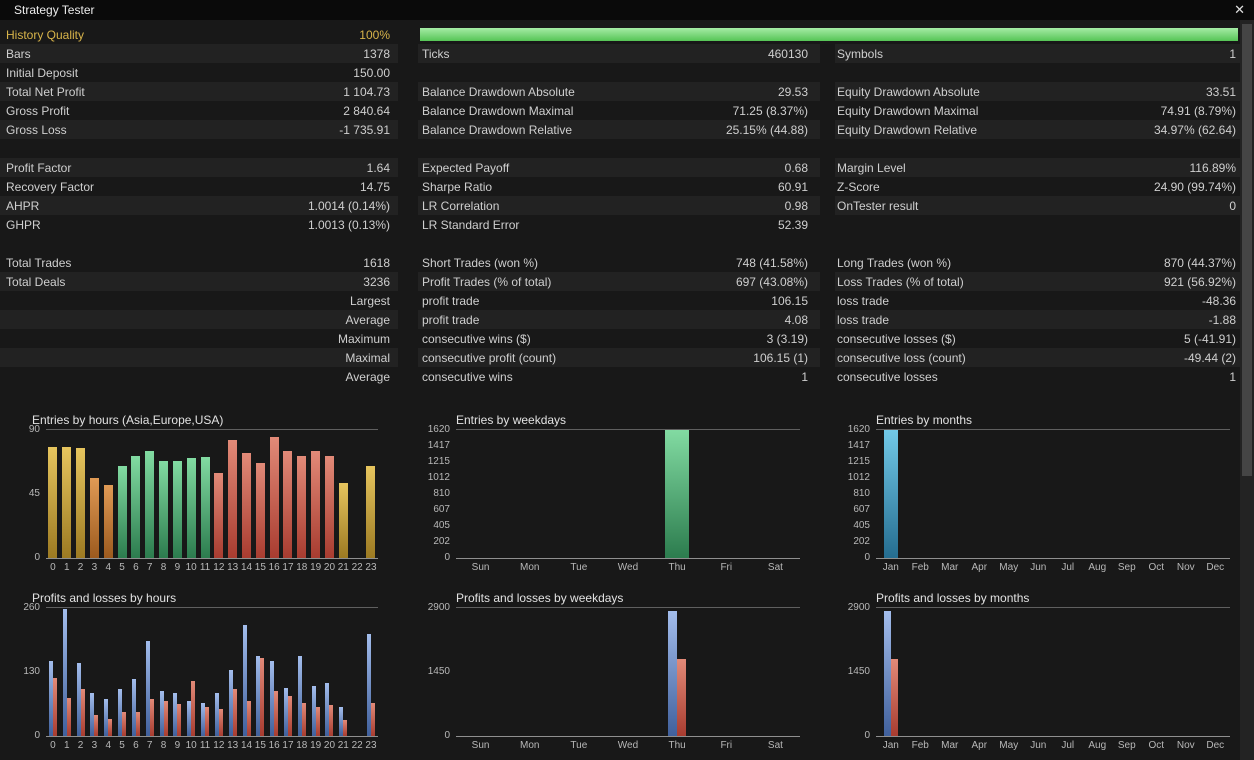 The height and width of the screenshot is (760, 1254). Describe the element at coordinates (1068, 745) in the screenshot. I see `x-tick-label: Jul` at that location.